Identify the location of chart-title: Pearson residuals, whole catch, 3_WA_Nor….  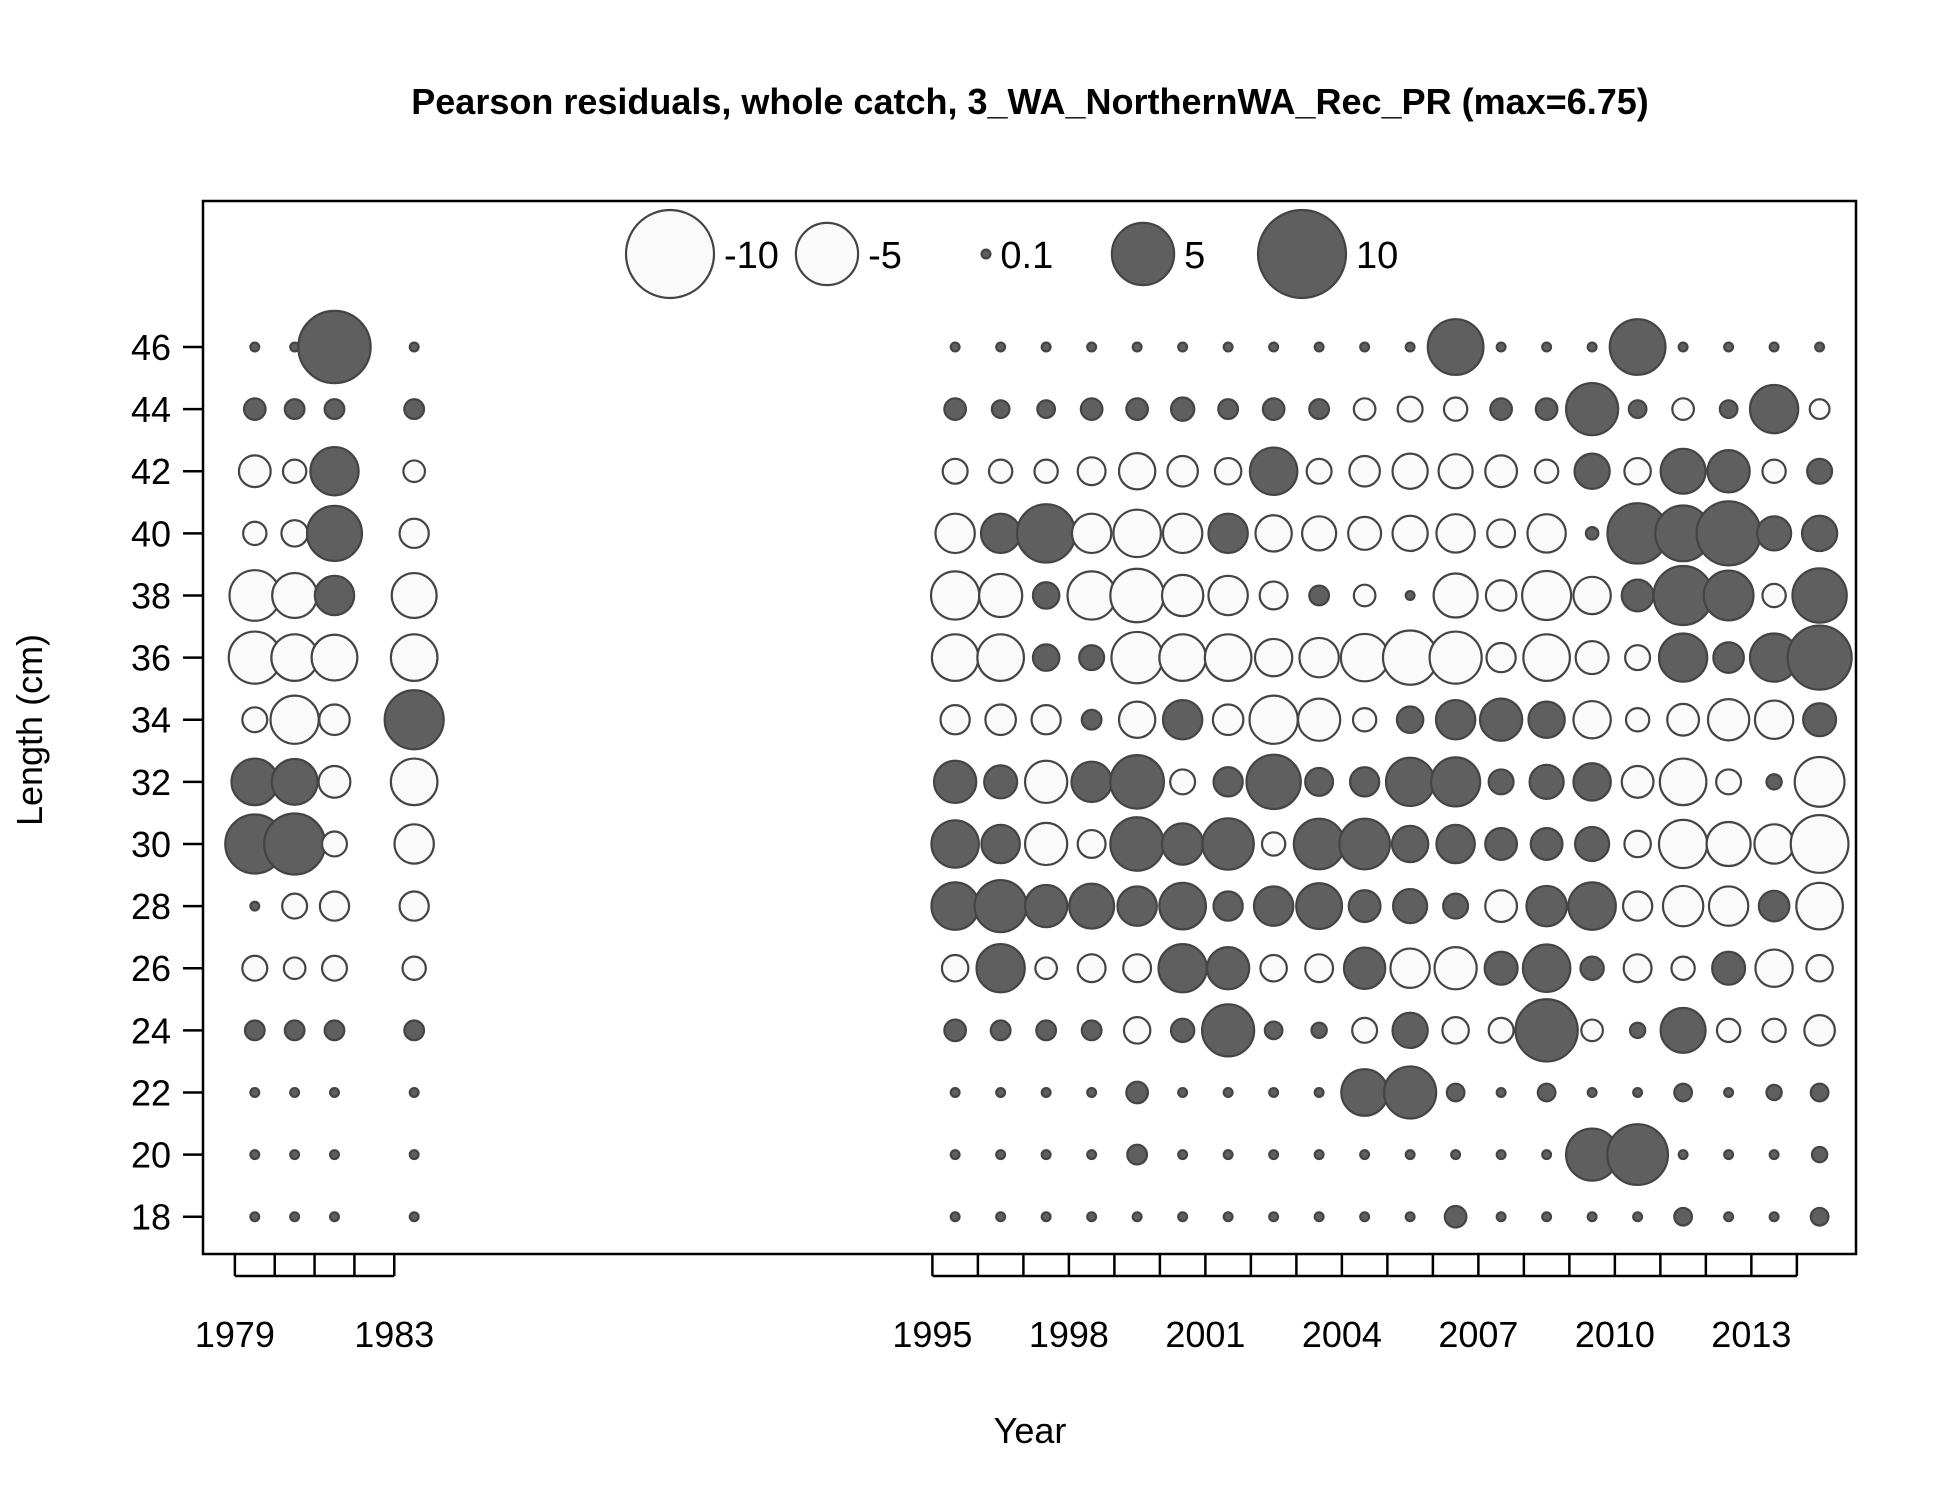
(1029, 101).